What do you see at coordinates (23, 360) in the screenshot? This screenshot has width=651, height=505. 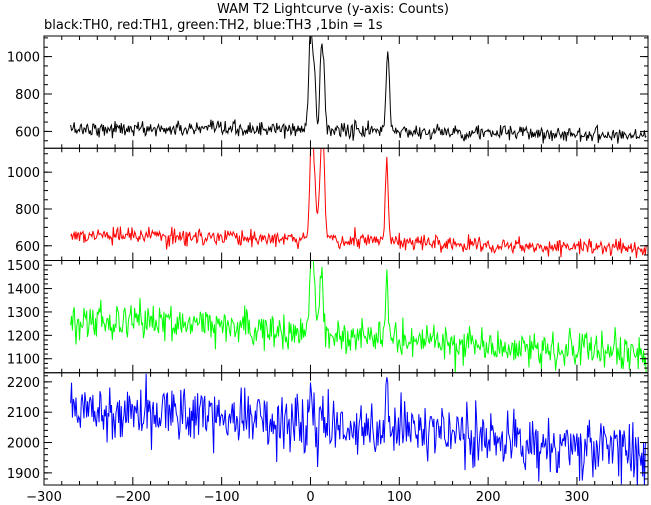 I see `y-tick-label: 1100` at bounding box center [23, 360].